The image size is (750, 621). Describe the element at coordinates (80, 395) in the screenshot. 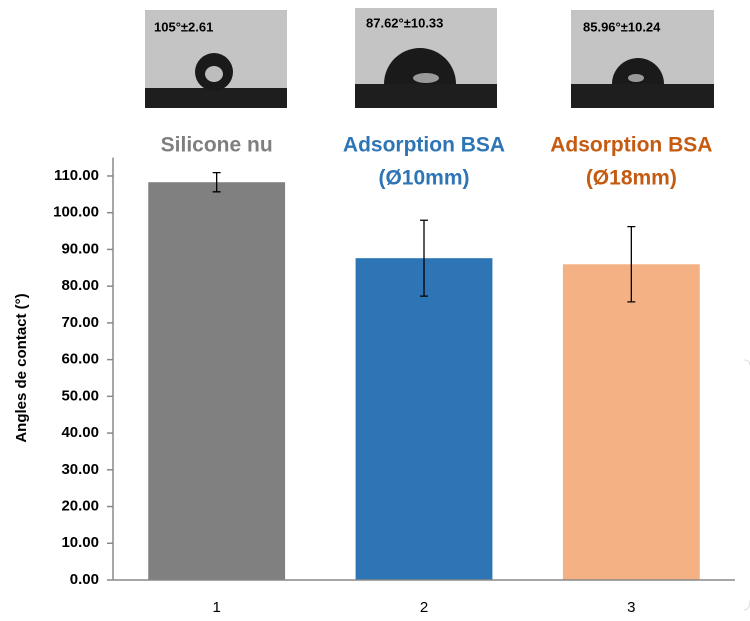

I see `y-tick-label: 50.00` at that location.